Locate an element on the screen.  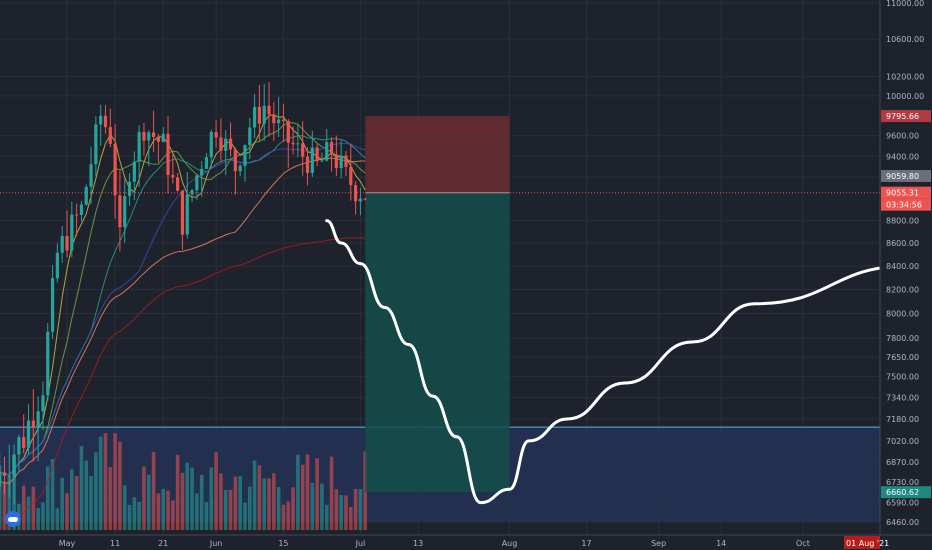
current-price-label: 9055.31 is located at coordinates (902, 193).